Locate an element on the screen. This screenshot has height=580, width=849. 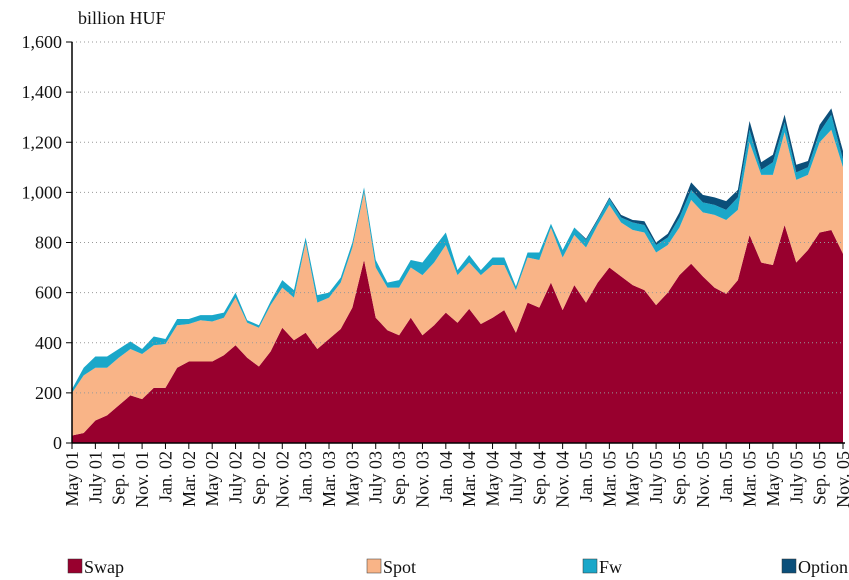
y-tick-label: 1,200 is located at coordinates (42, 142).